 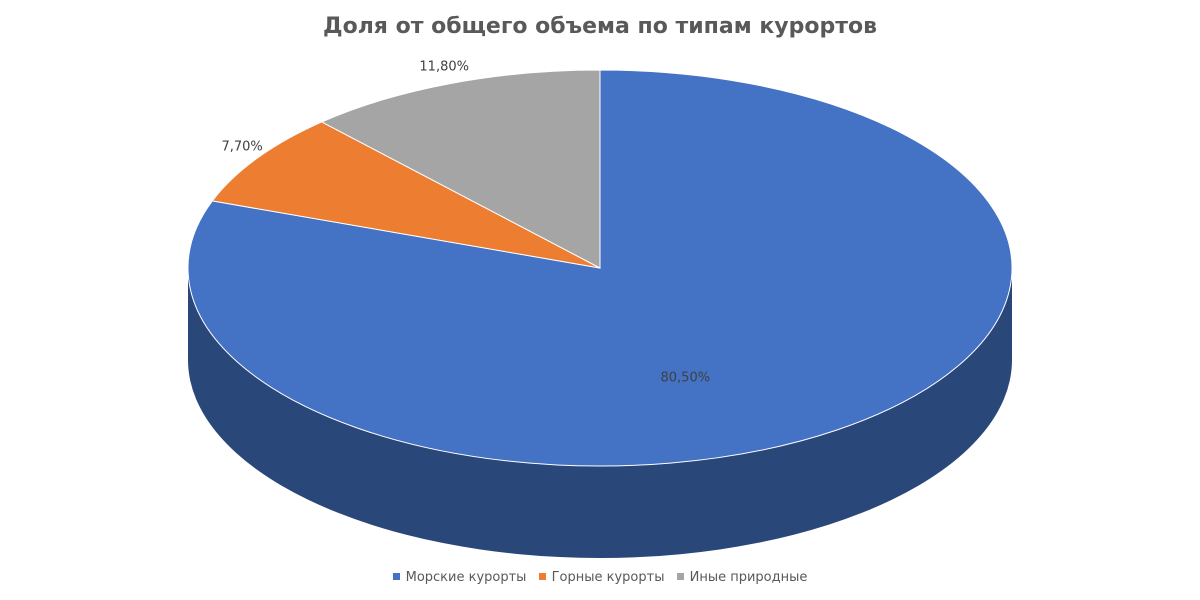 What do you see at coordinates (686, 378) in the screenshot?
I see `data-label: 80,50%` at bounding box center [686, 378].